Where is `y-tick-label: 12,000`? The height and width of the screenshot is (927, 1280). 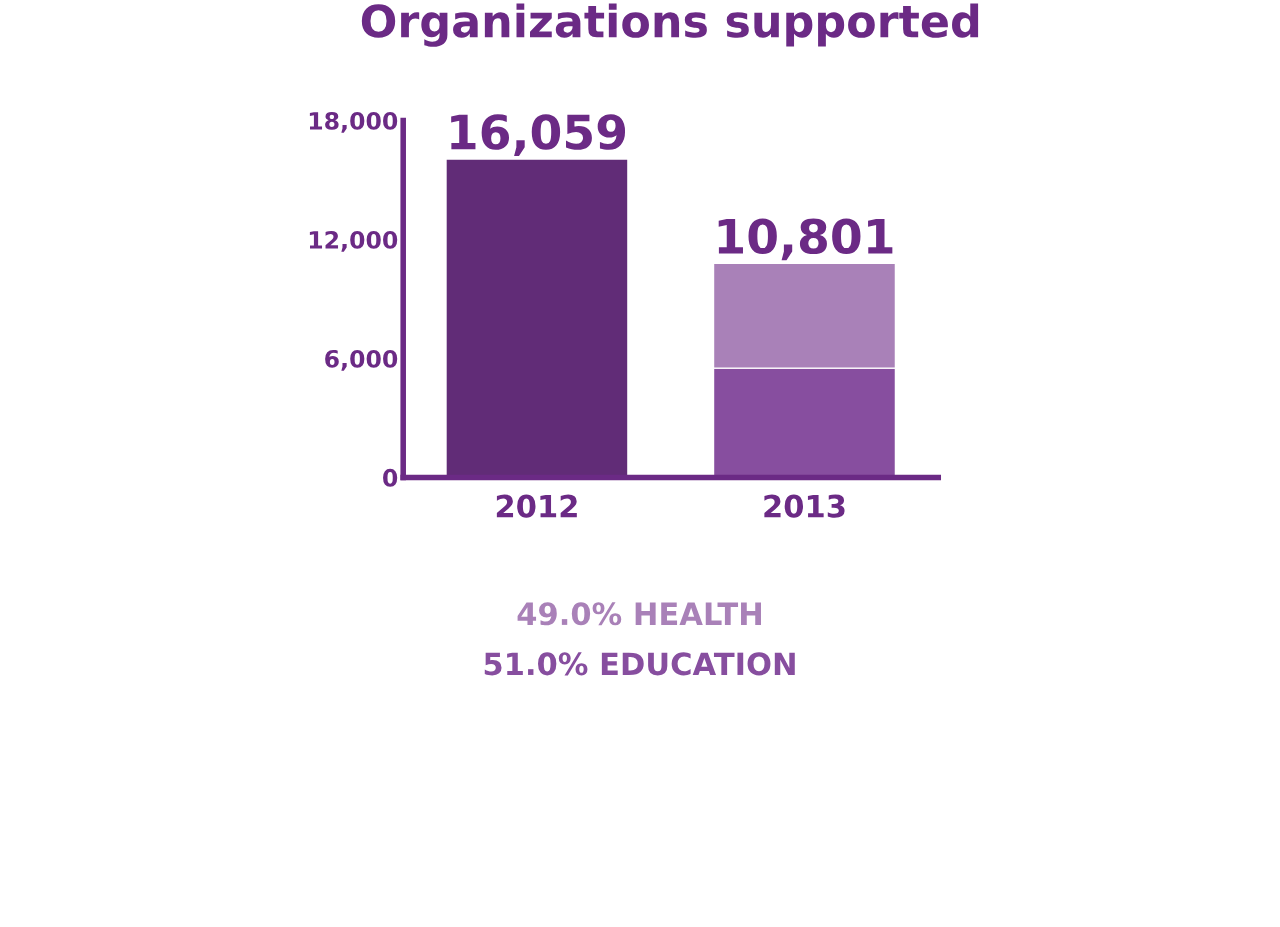
y-tick-label: 12,000 is located at coordinates (353, 241).